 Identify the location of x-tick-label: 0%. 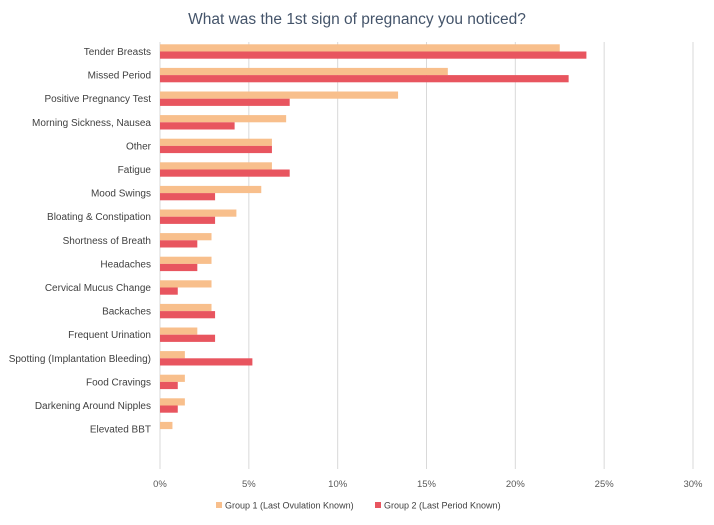
(160, 484).